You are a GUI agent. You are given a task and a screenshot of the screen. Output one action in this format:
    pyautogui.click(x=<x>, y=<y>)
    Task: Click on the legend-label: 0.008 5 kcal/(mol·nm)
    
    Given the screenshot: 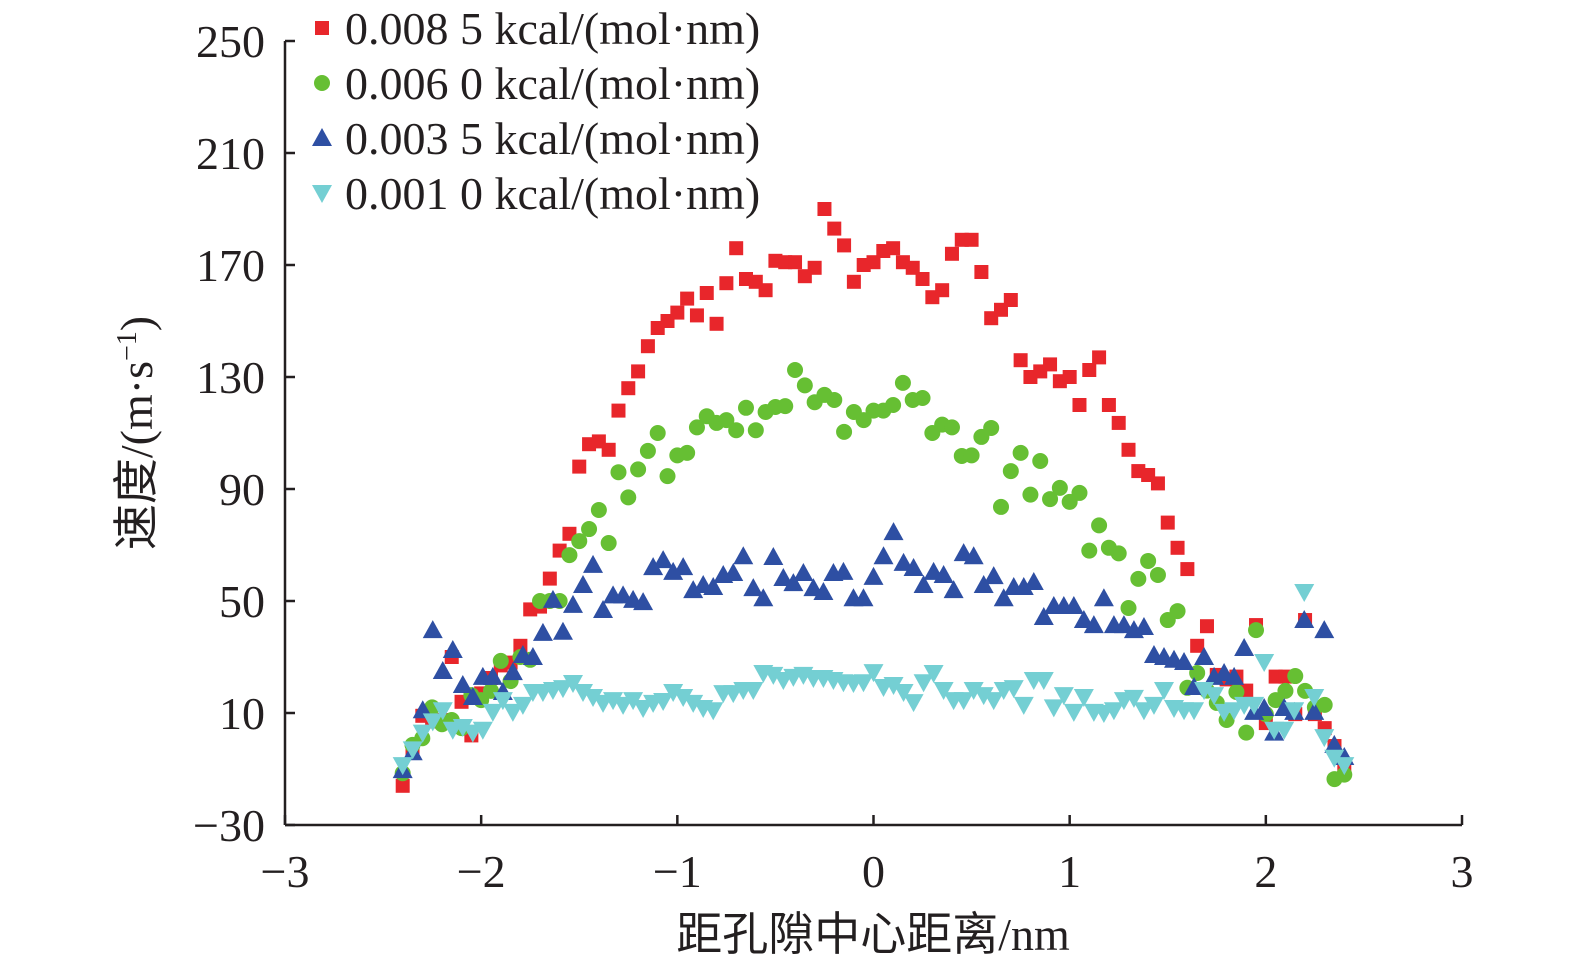 What is the action you would take?
    pyautogui.click(x=552, y=28)
    